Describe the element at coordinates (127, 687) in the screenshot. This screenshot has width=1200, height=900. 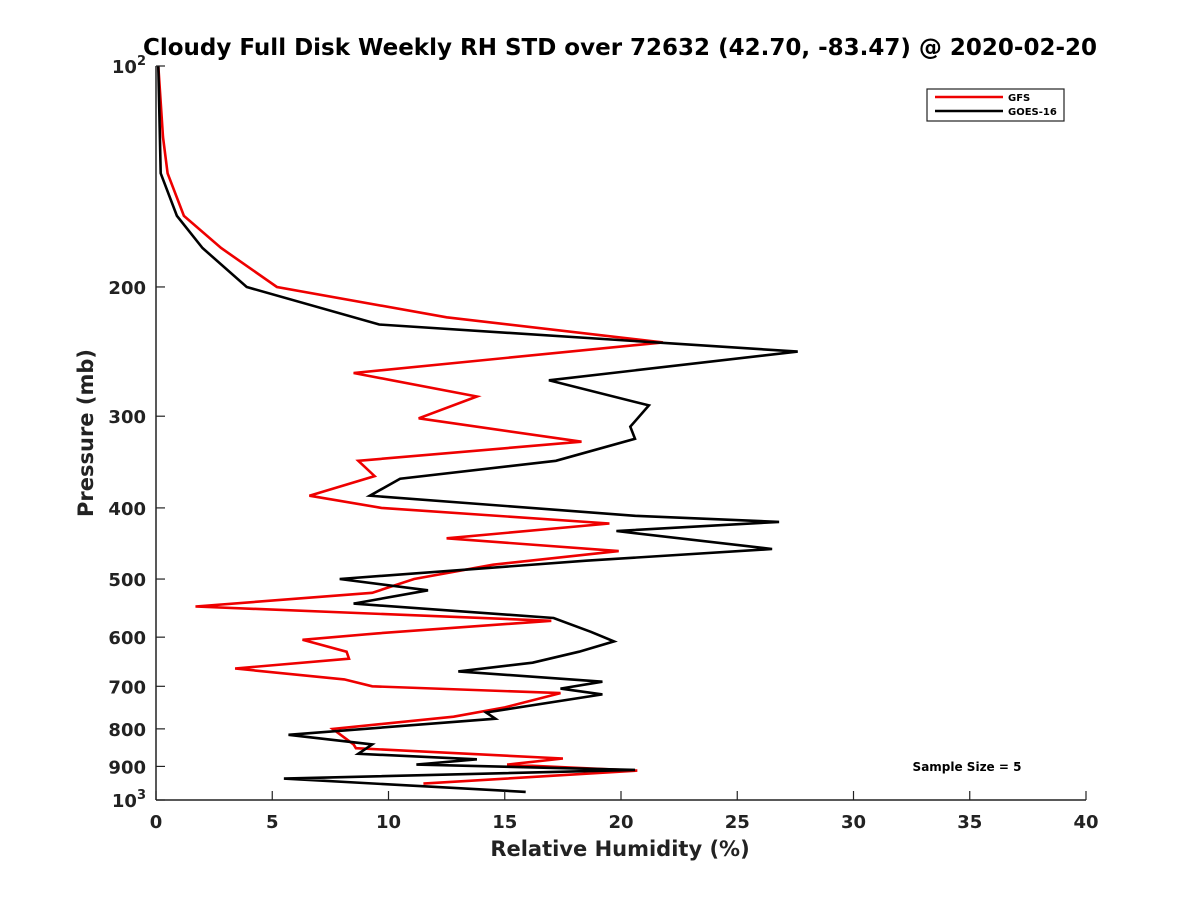
I see `y-tick-label: 700` at that location.